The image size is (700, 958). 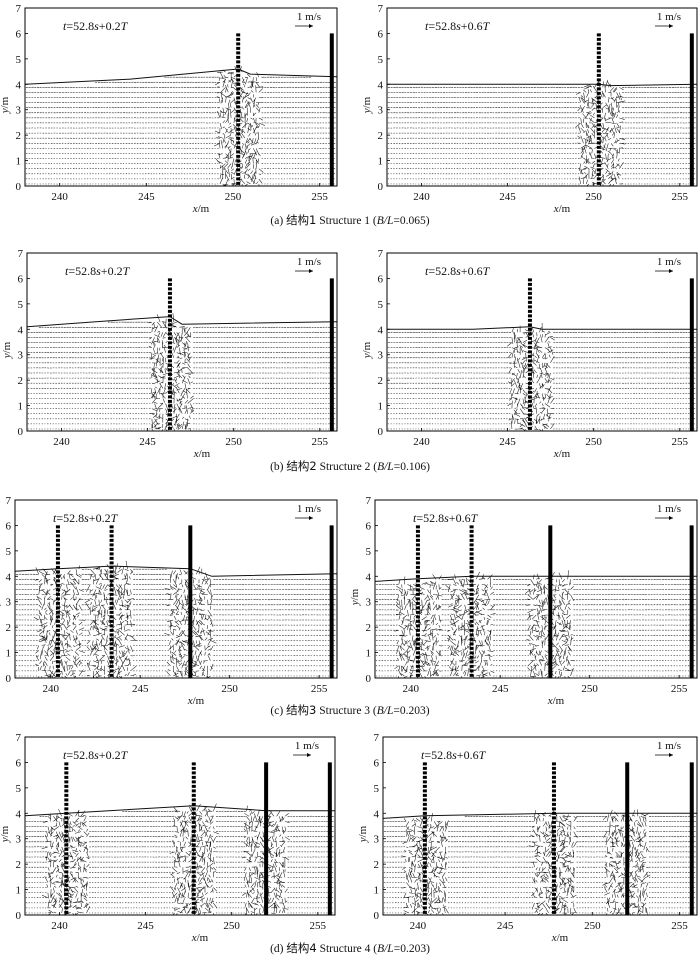 I want to click on panel-caption: (a) 结构1 Structure 1 (B/L=0.065), so click(x=349, y=220).